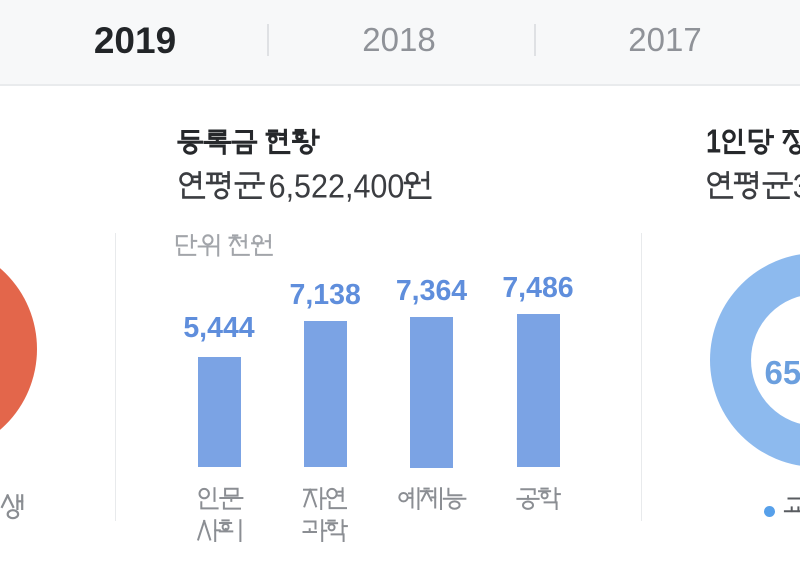 Image resolution: width=800 pixels, height=587 pixels. What do you see at coordinates (796, 186) in the screenshot?
I see `svg-text: 3,215,000` at bounding box center [796, 186].